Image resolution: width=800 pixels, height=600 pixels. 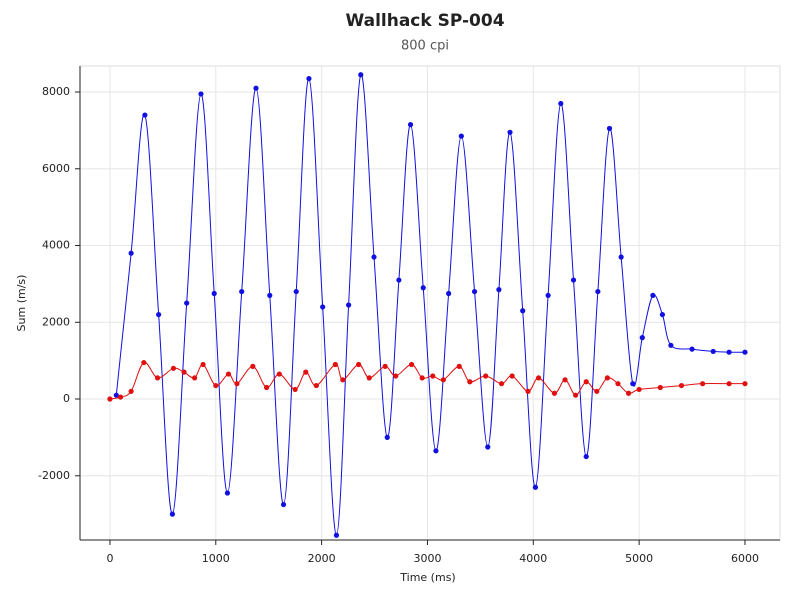 What do you see at coordinates (56, 321) in the screenshot?
I see `y-tick-label: 2000` at bounding box center [56, 321].